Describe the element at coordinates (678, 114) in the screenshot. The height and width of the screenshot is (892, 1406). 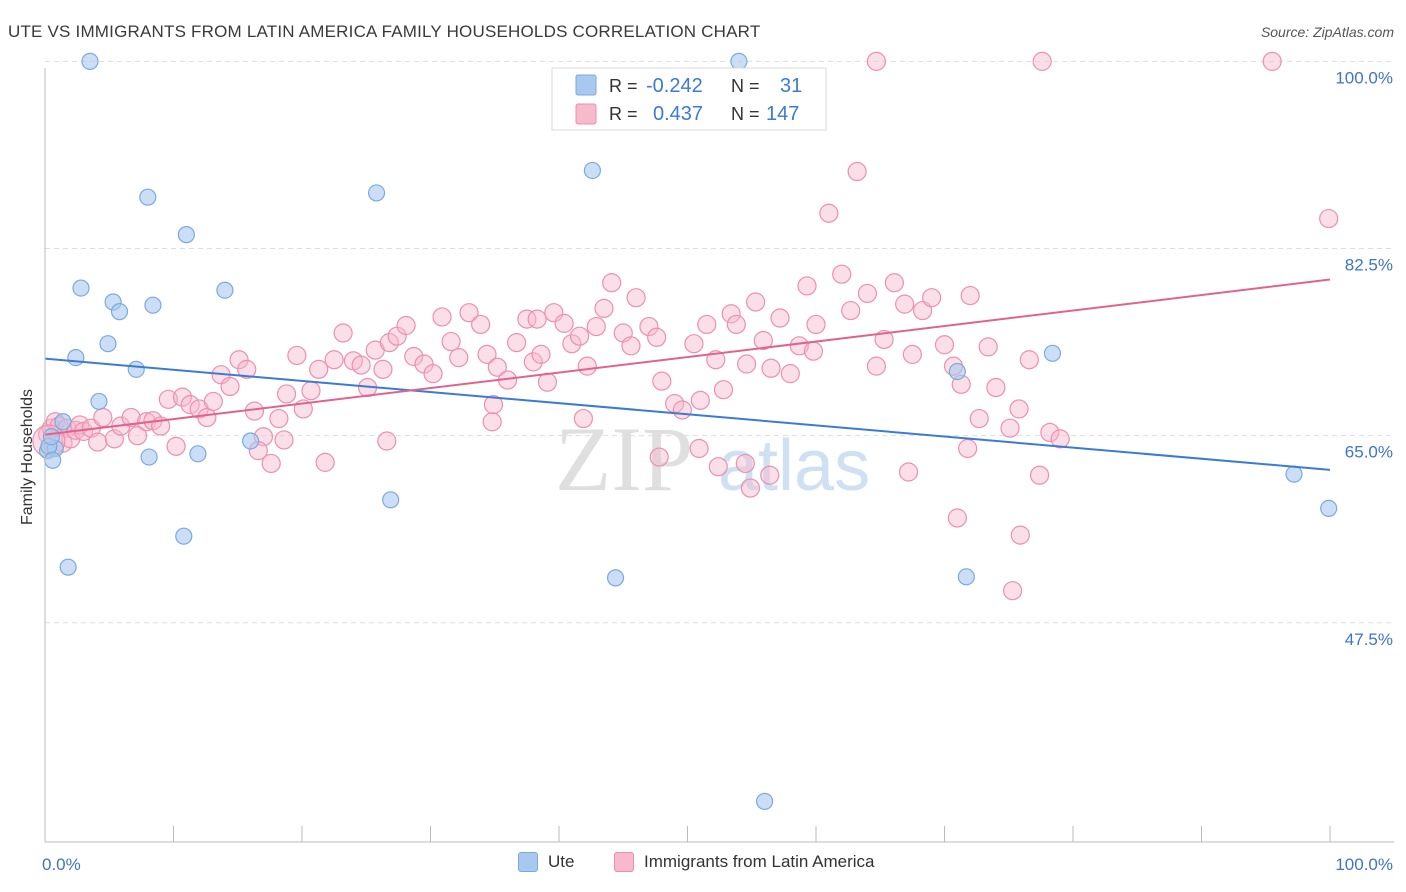
I see `legend-imm-r-value: 0.437` at that location.